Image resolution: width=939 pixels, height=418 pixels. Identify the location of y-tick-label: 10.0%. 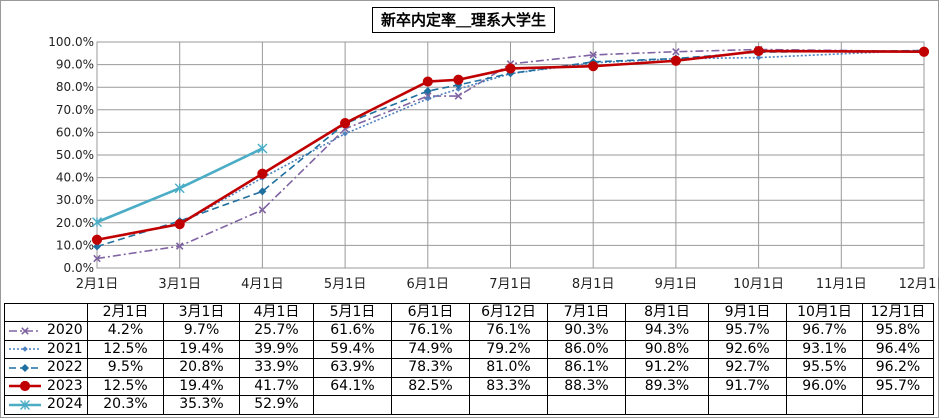
(75, 245).